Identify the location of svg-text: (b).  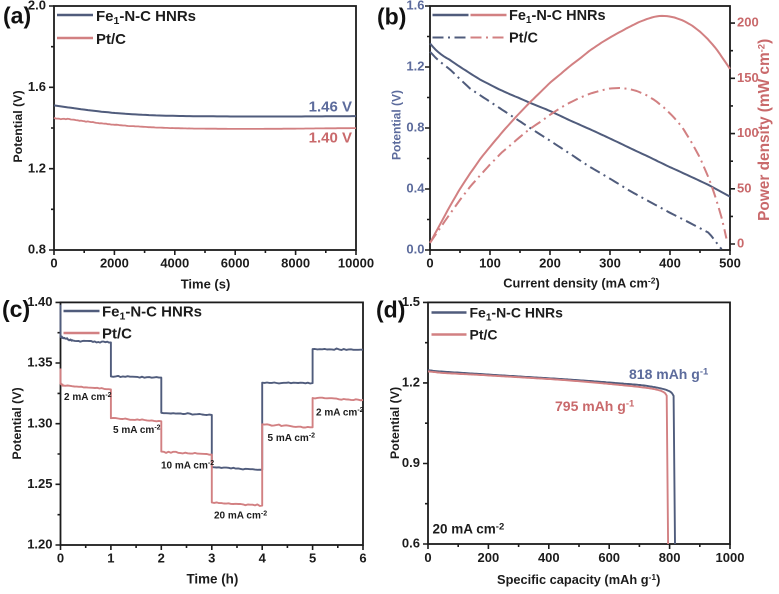
(391, 17).